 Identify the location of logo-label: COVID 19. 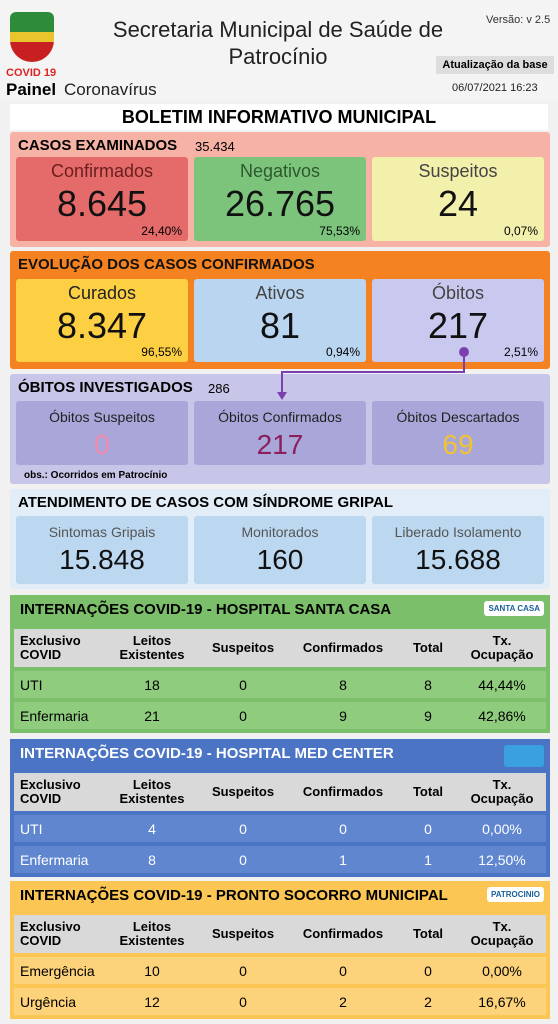
(31, 73).